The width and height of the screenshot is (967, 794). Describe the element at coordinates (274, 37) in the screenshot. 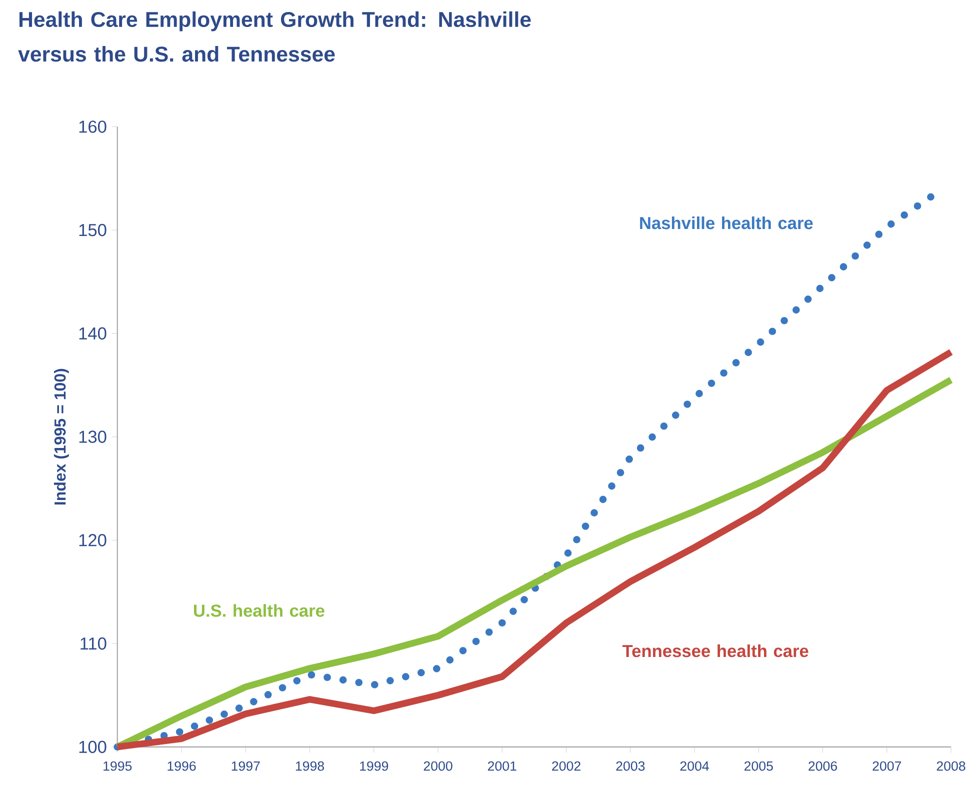

I see `chart-title: Health Care Employment Growth Trend: Nashville versus the U.S. and Tennessee` at that location.